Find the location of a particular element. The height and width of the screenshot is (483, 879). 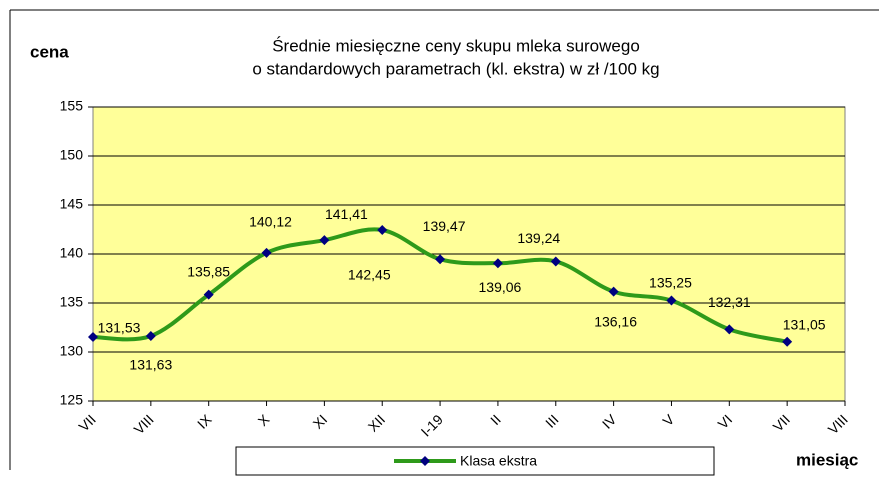

legend-box is located at coordinates (475, 461).